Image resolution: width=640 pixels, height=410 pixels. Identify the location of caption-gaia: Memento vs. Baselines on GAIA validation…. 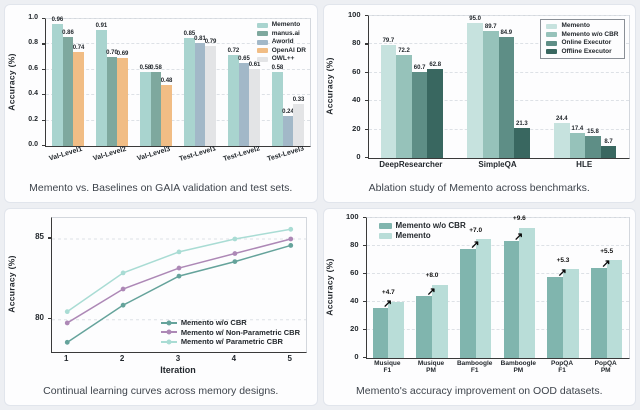
(161, 187).